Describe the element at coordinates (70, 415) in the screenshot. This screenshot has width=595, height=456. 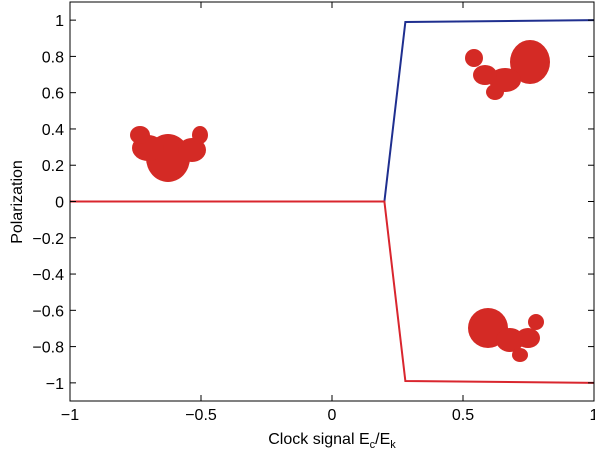
I see `x-tick-label: −1` at that location.